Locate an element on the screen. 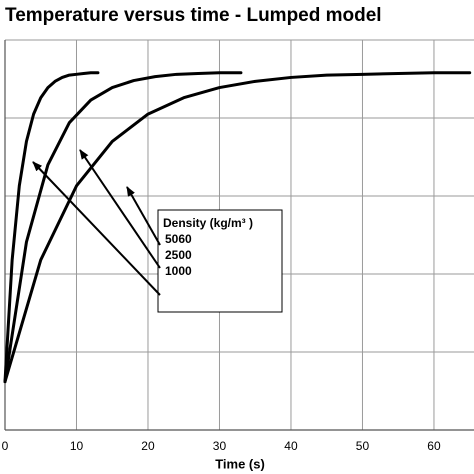 This screenshot has height=474, width=474. legend-box is located at coordinates (220, 261).